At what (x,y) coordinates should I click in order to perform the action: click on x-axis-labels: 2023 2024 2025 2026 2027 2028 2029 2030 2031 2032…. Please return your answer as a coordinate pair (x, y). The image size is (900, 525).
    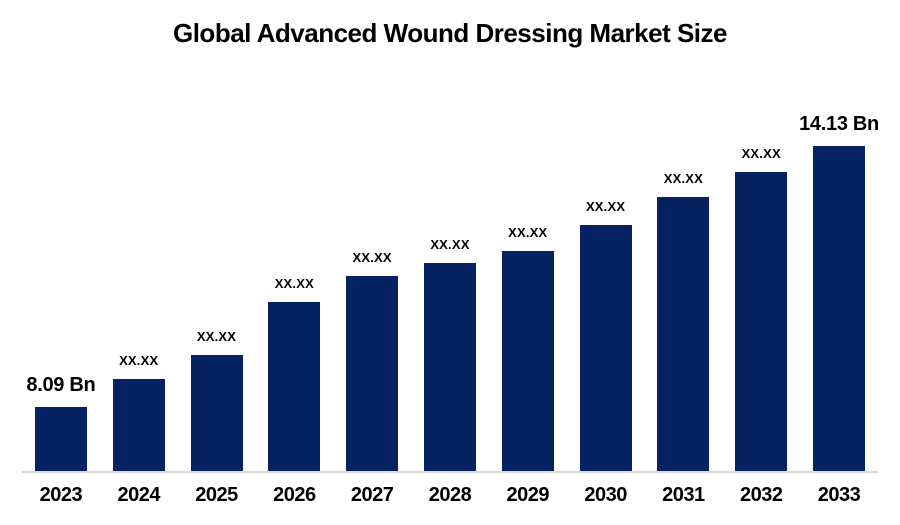
    Looking at the image, I should click on (450, 495).